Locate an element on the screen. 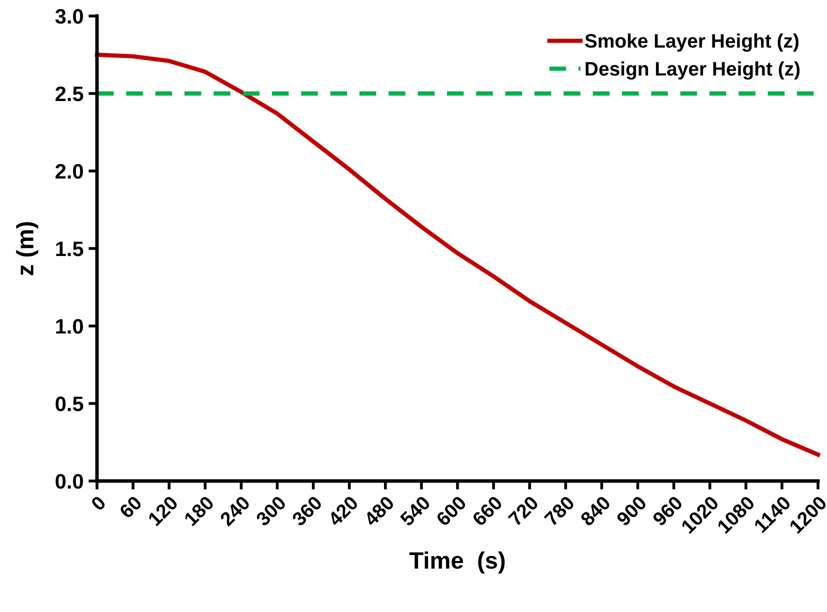 The width and height of the screenshot is (827, 612). x-tick-label: 180 is located at coordinates (199, 510).